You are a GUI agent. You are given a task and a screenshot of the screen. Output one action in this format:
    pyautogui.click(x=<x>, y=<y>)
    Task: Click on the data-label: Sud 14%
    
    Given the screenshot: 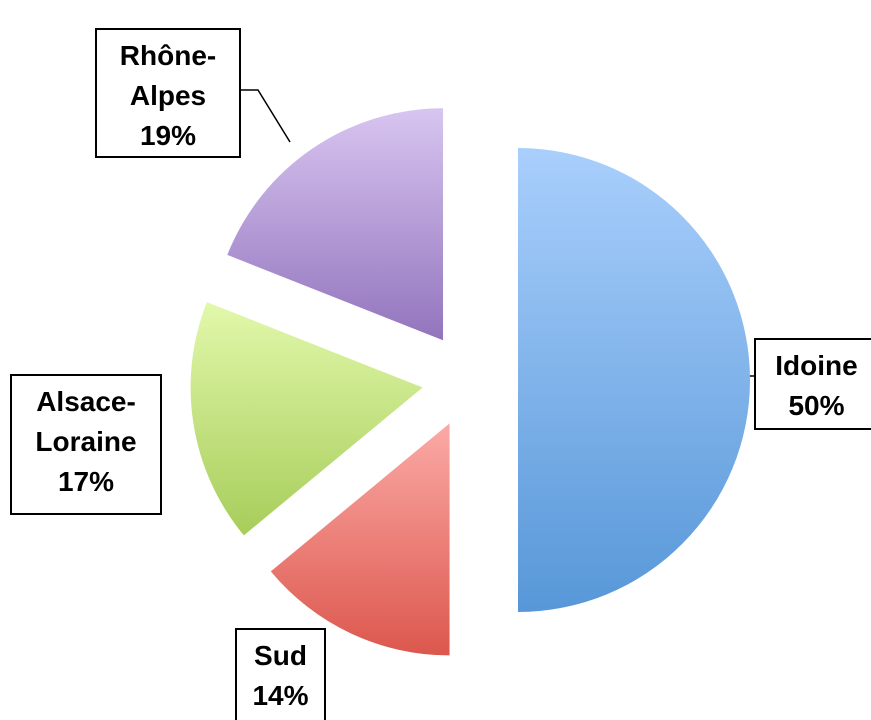 What is the action you would take?
    pyautogui.click(x=280, y=674)
    